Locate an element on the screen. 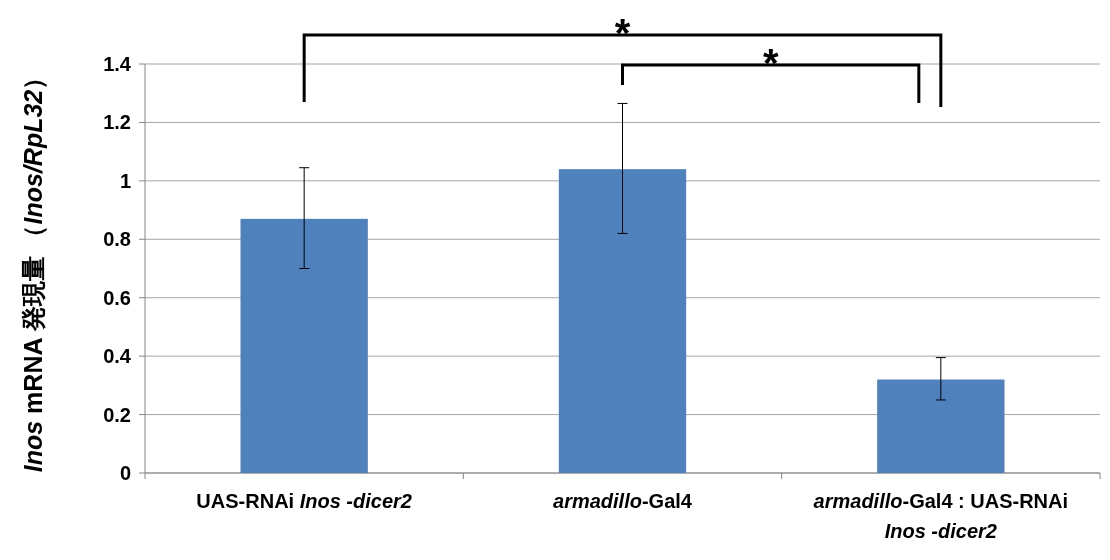 Image resolution: width=1110 pixels, height=560 pixels. y-tick-label: 0.4 is located at coordinates (117, 356).